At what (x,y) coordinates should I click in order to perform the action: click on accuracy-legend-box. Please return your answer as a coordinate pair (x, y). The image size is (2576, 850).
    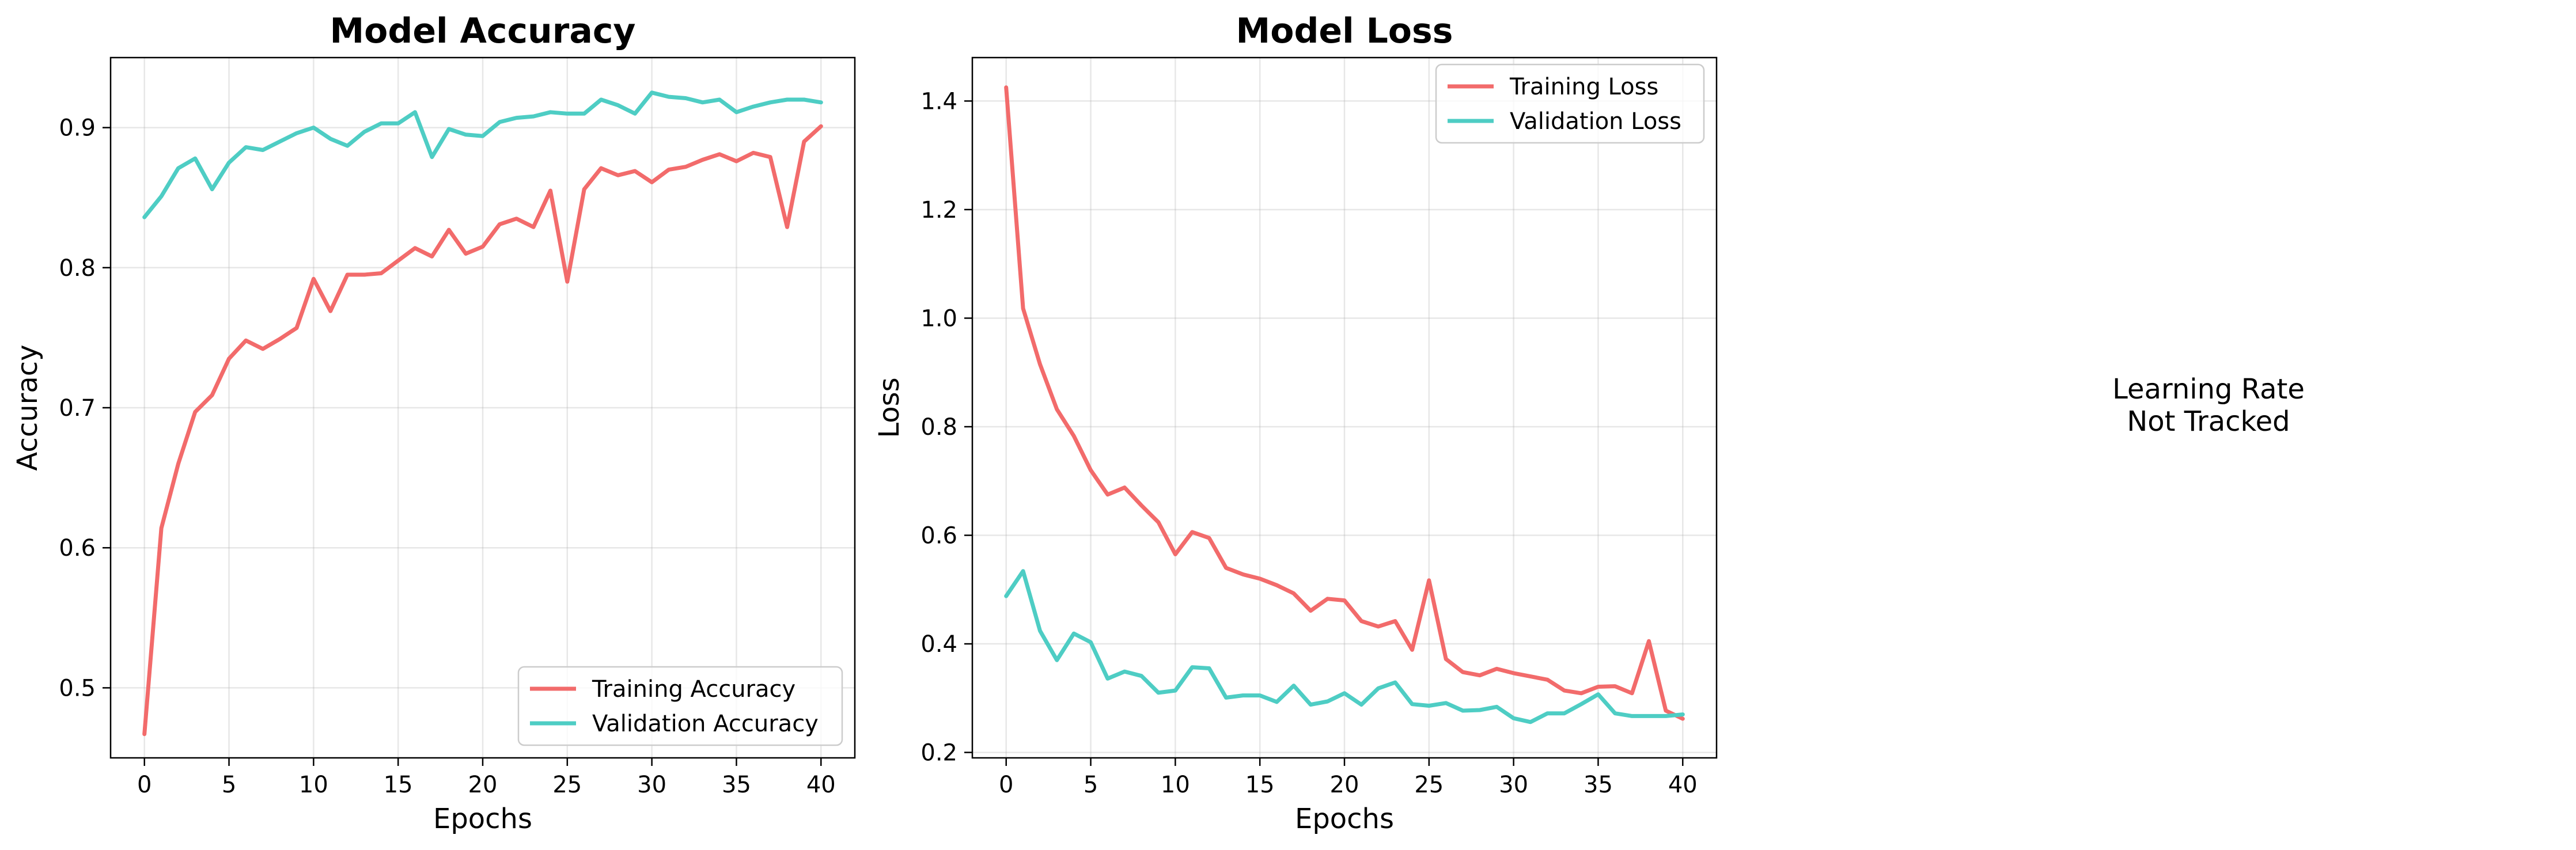
    Looking at the image, I should click on (680, 706).